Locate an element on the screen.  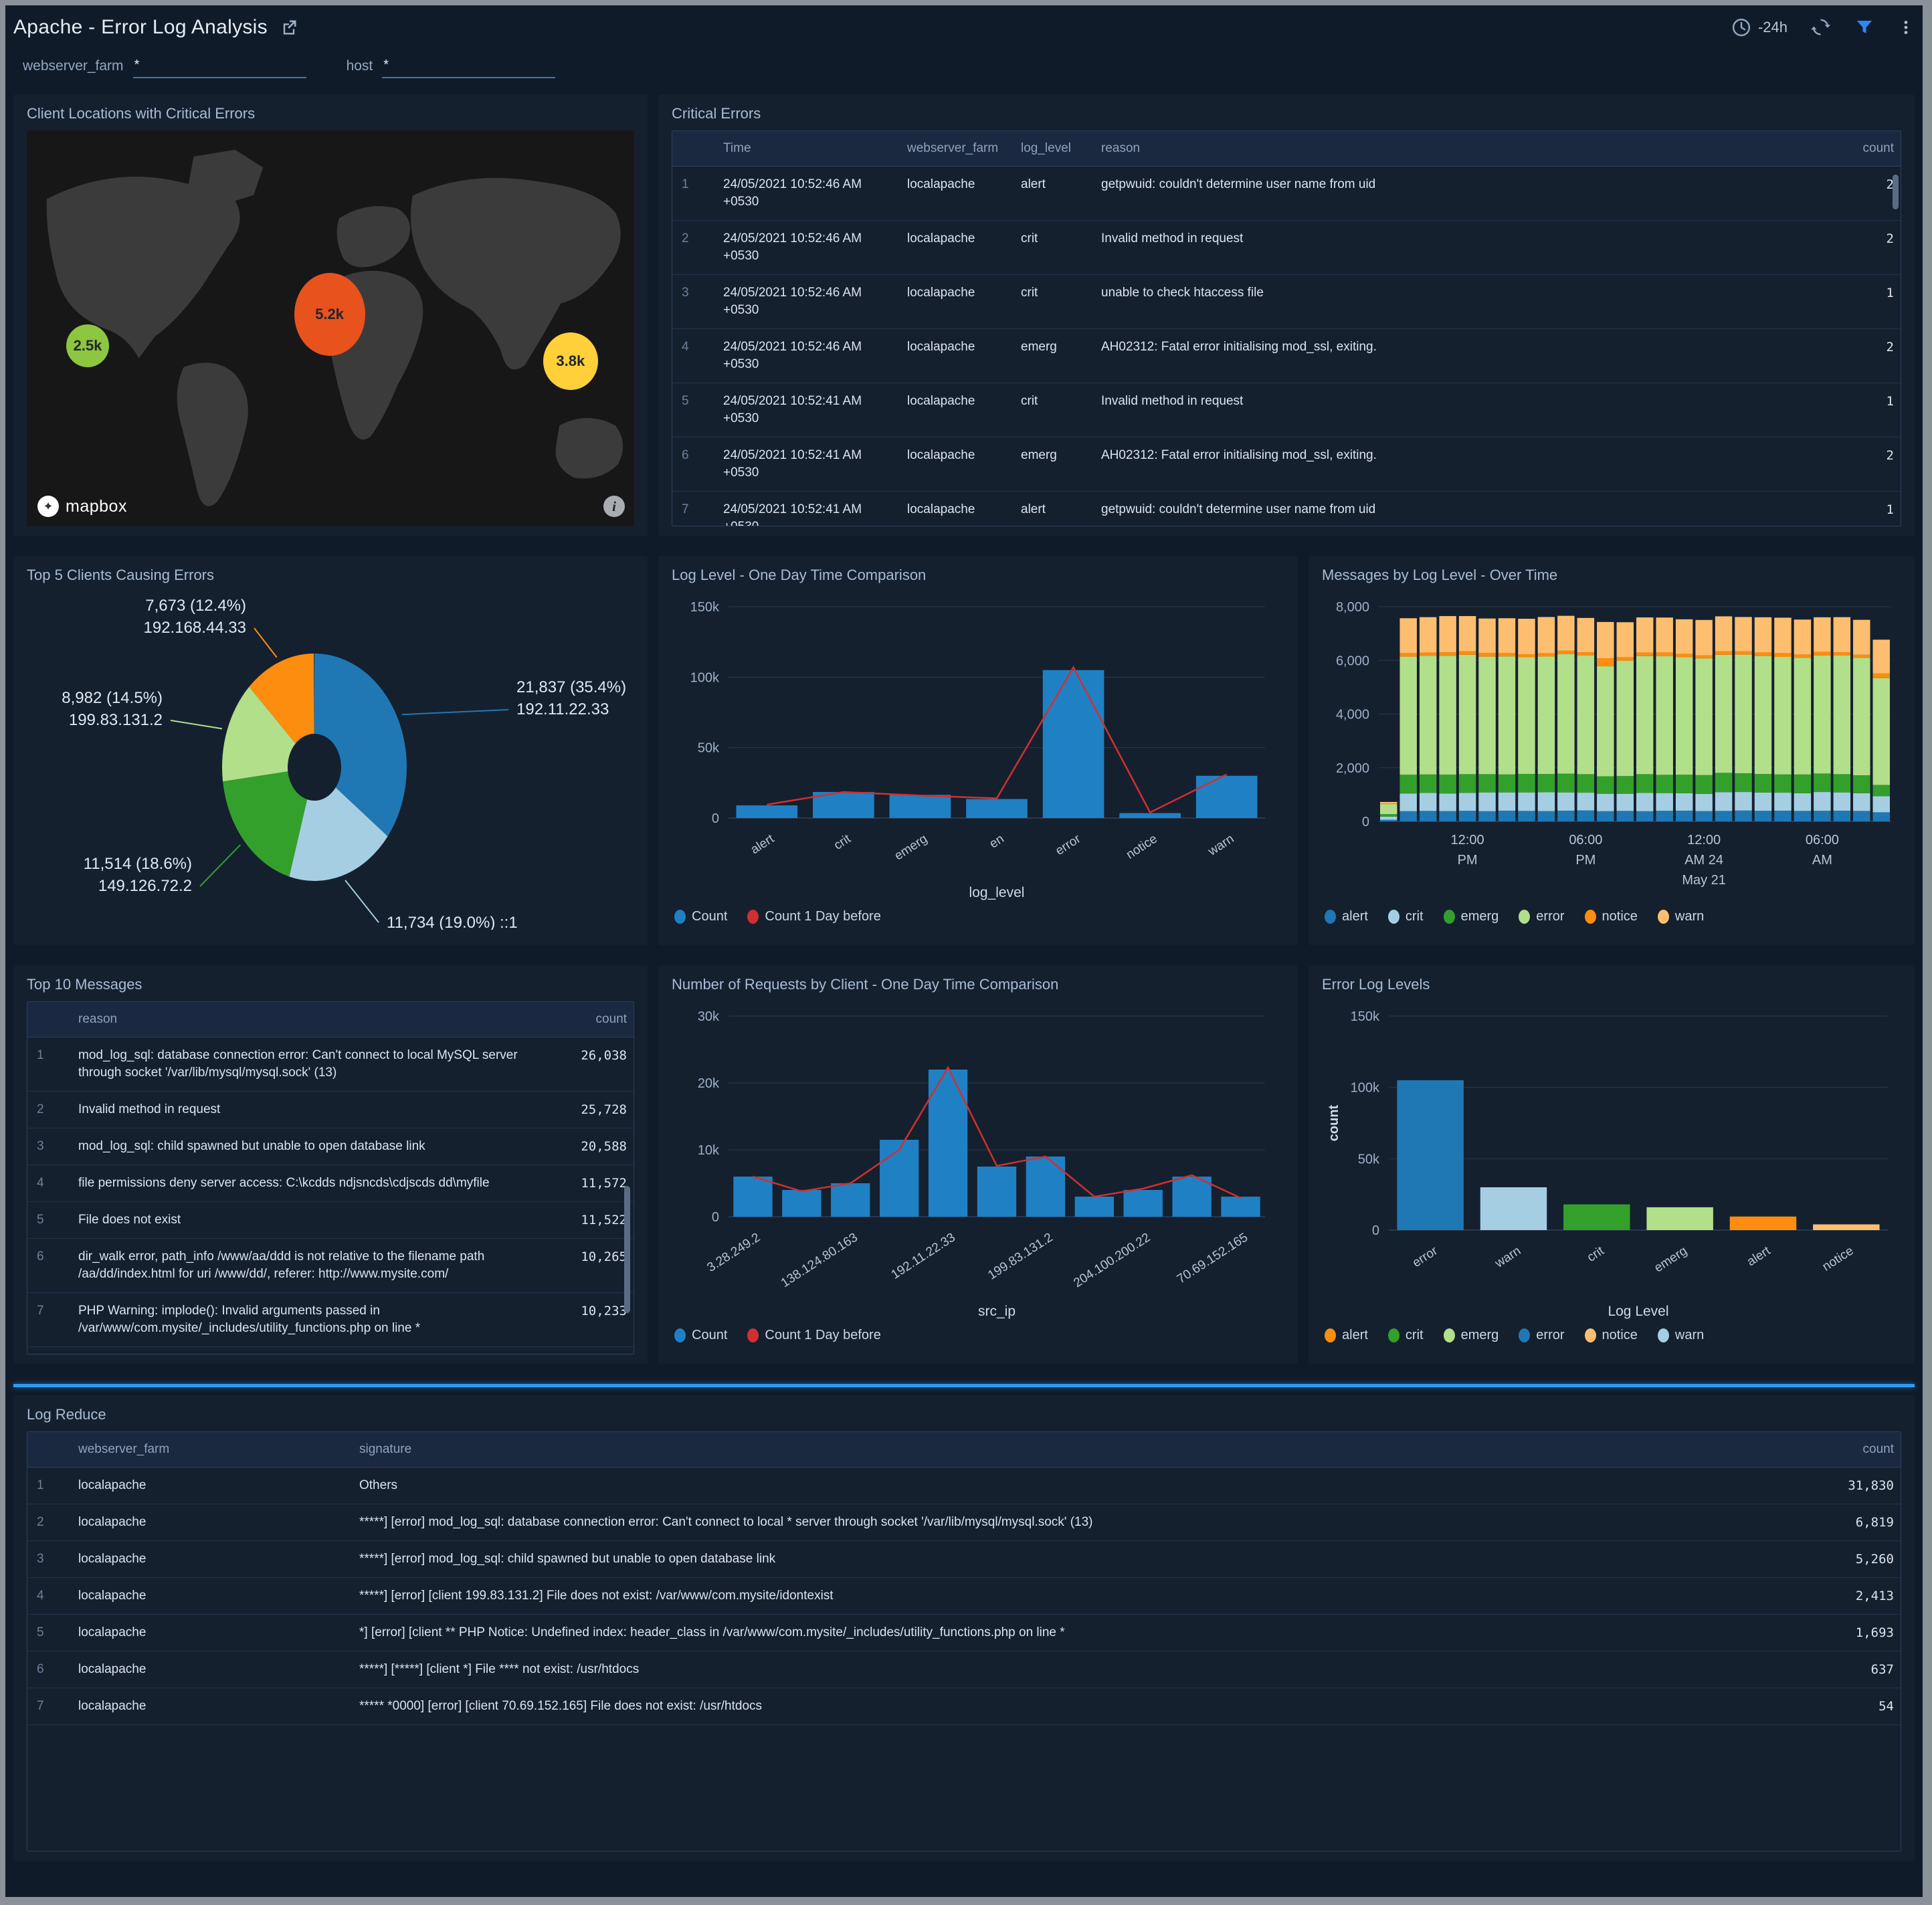
table-row: 1 localapache Others 31,830 is located at coordinates (964, 1486).